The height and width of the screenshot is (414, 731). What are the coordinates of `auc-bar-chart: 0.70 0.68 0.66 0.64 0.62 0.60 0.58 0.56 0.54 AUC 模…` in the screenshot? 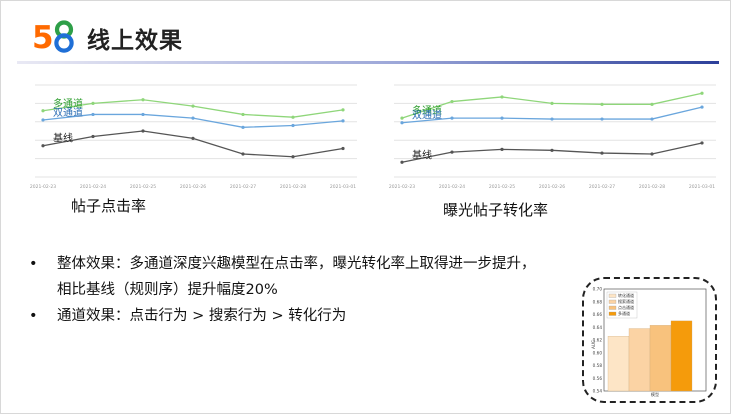 It's located at (649, 342).